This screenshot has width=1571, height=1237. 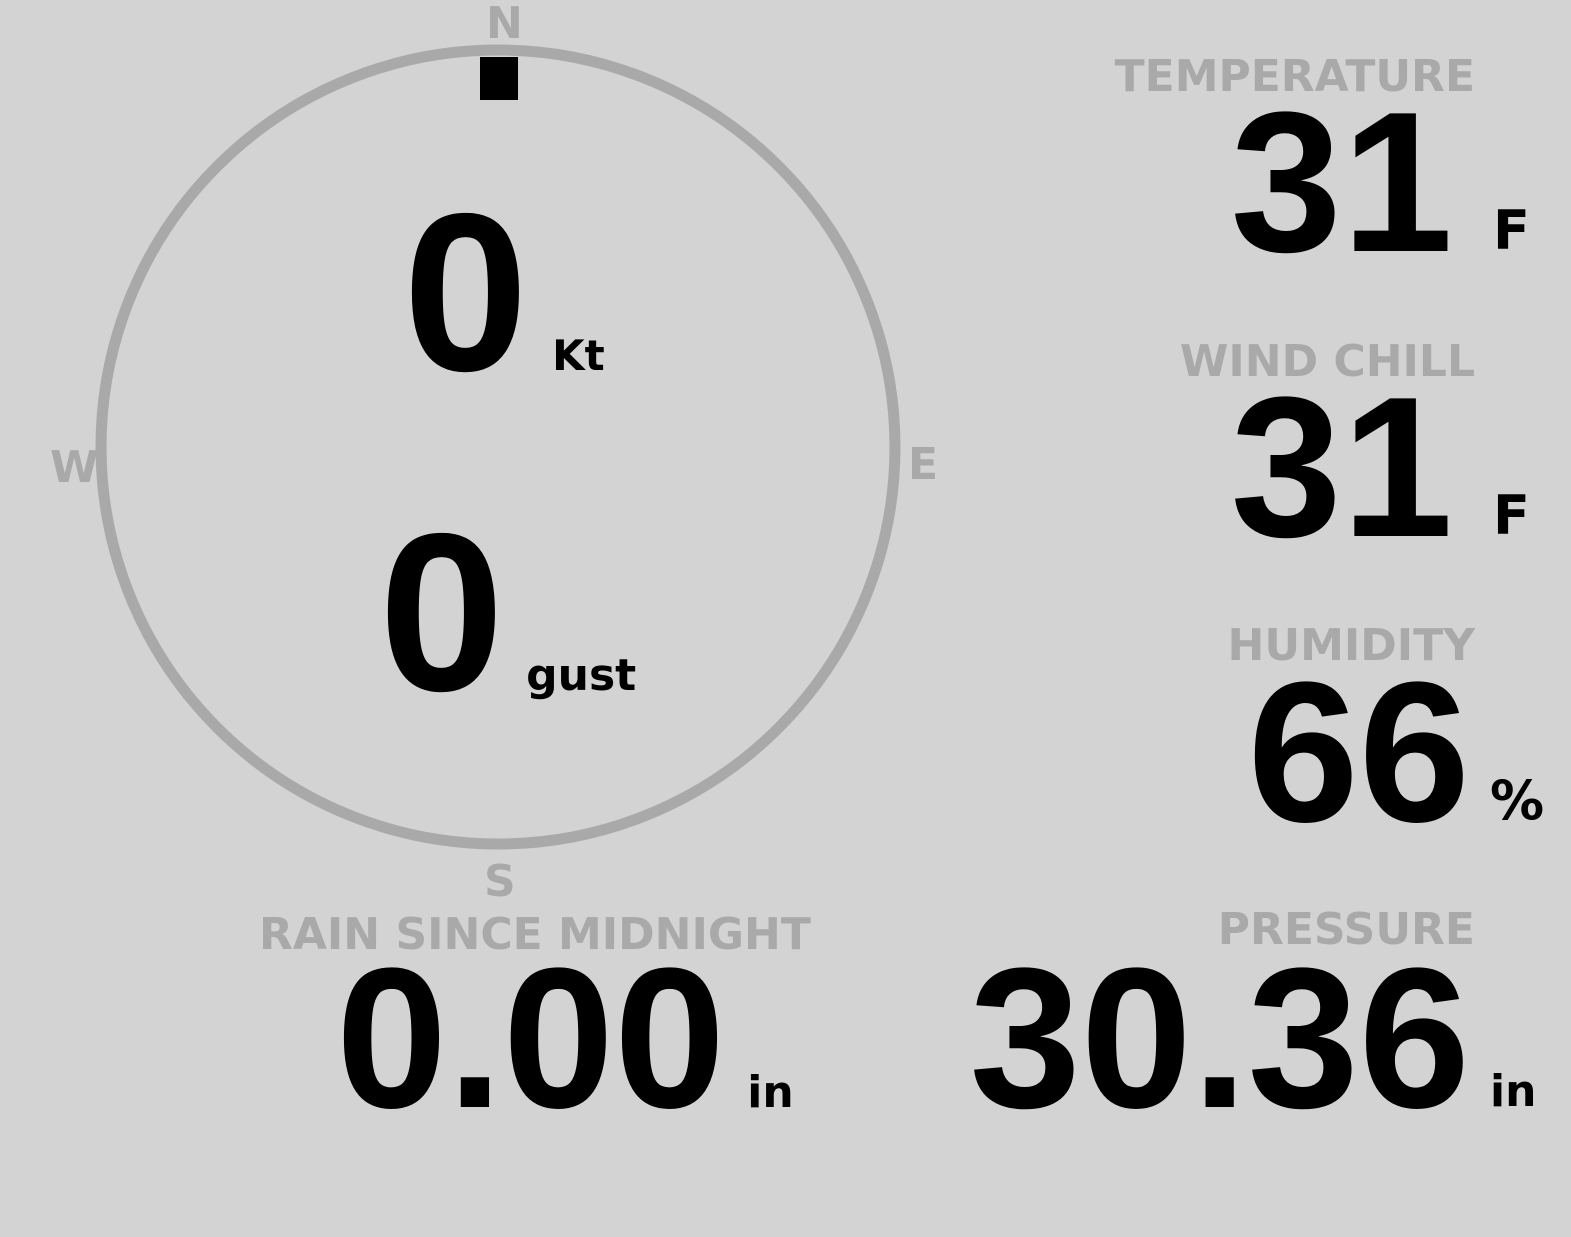 I want to click on wind-gust-unit: gust, so click(x=581, y=675).